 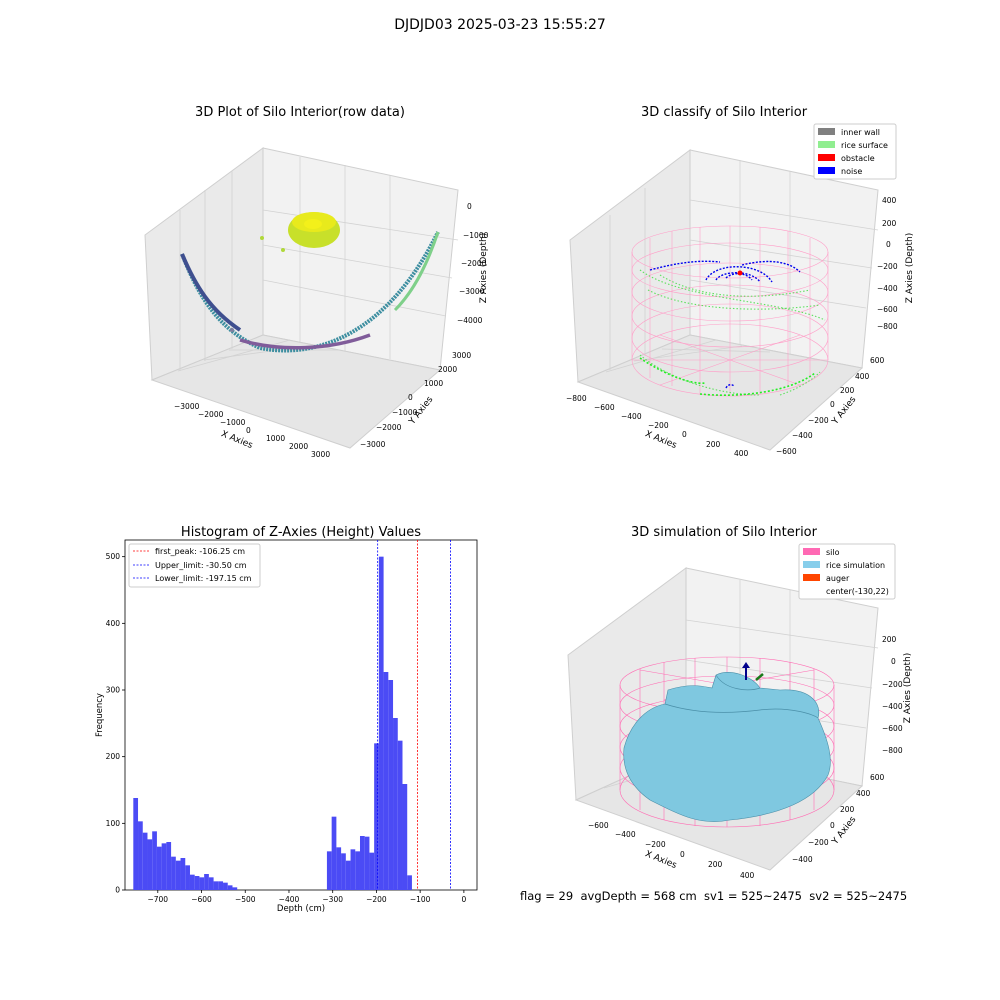 What do you see at coordinates (832, 825) in the screenshot?
I see `simulation-ytick: 0` at bounding box center [832, 825].